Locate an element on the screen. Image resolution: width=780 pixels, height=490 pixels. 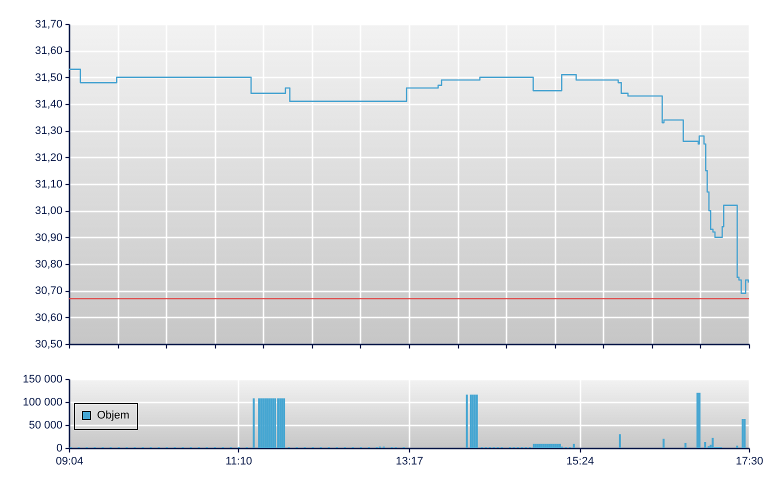
y-tick-label: 30,80 is located at coordinates (48, 264).